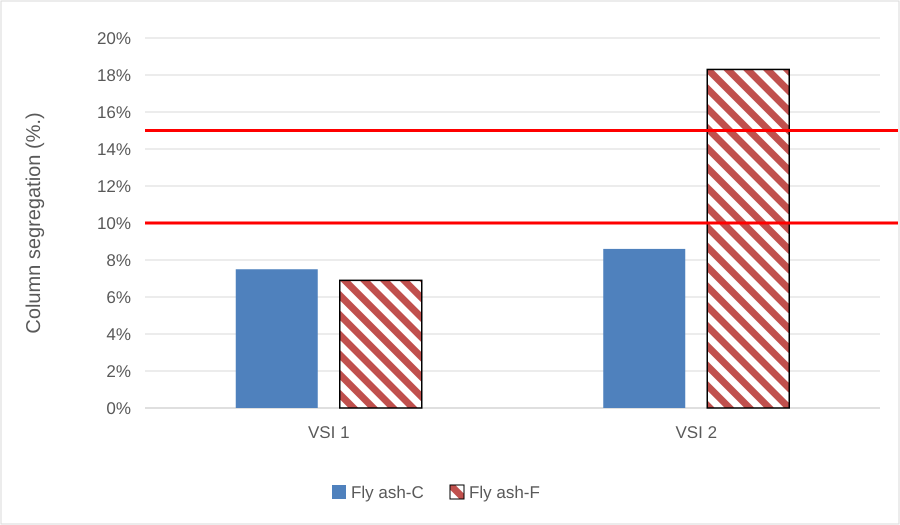  I want to click on y-tick-label: 0%, so click(118, 408).